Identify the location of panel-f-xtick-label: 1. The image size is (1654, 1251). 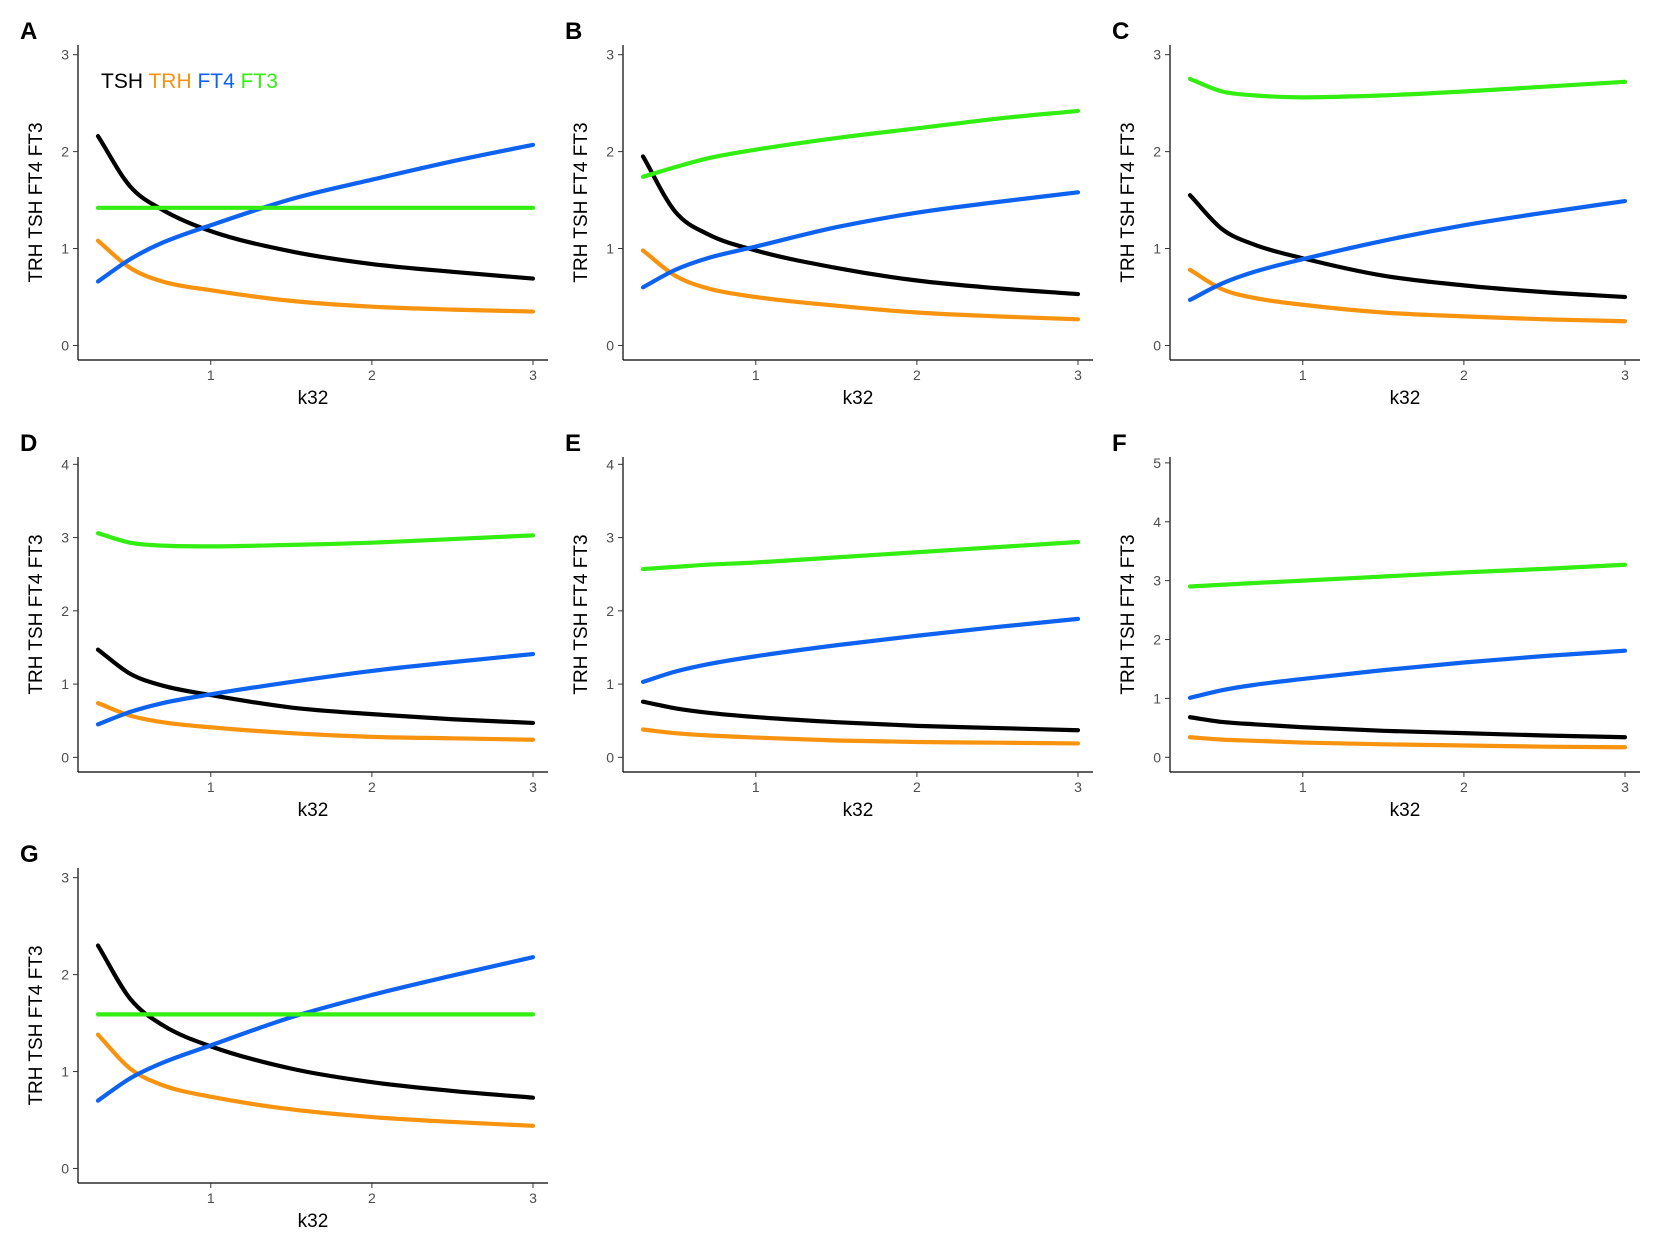
(1303, 787).